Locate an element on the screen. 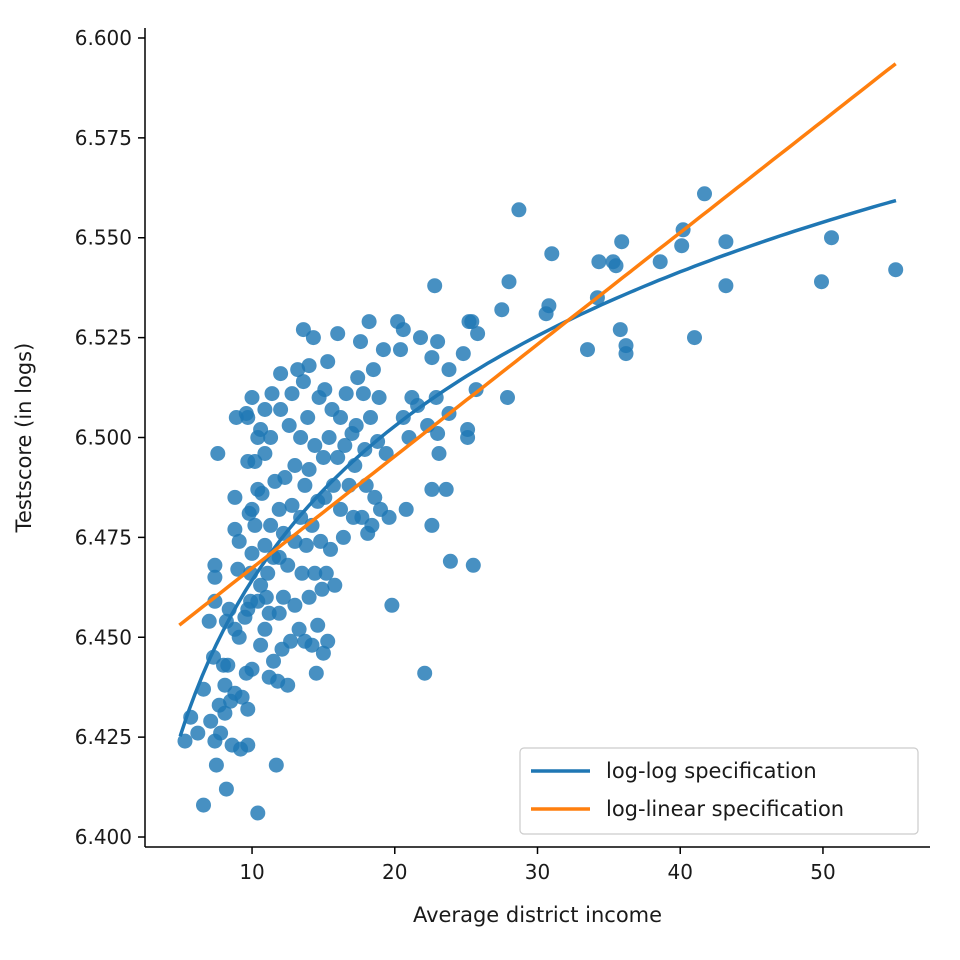  x-tick-label: 40 is located at coordinates (680, 872).